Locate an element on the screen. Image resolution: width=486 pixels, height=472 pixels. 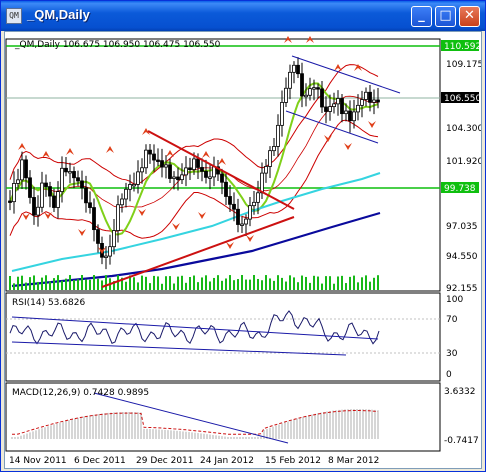
down-trendline is located at coordinates (221, 170).